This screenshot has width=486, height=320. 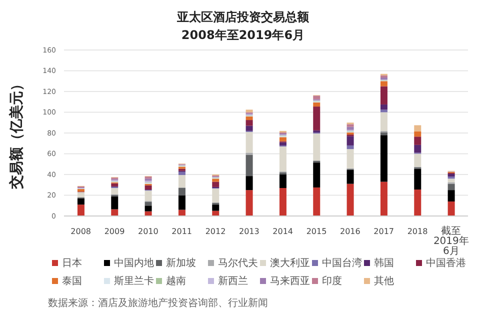 What do you see at coordinates (249, 231) in the screenshot?
I see `x-tick-label: 2013` at bounding box center [249, 231].